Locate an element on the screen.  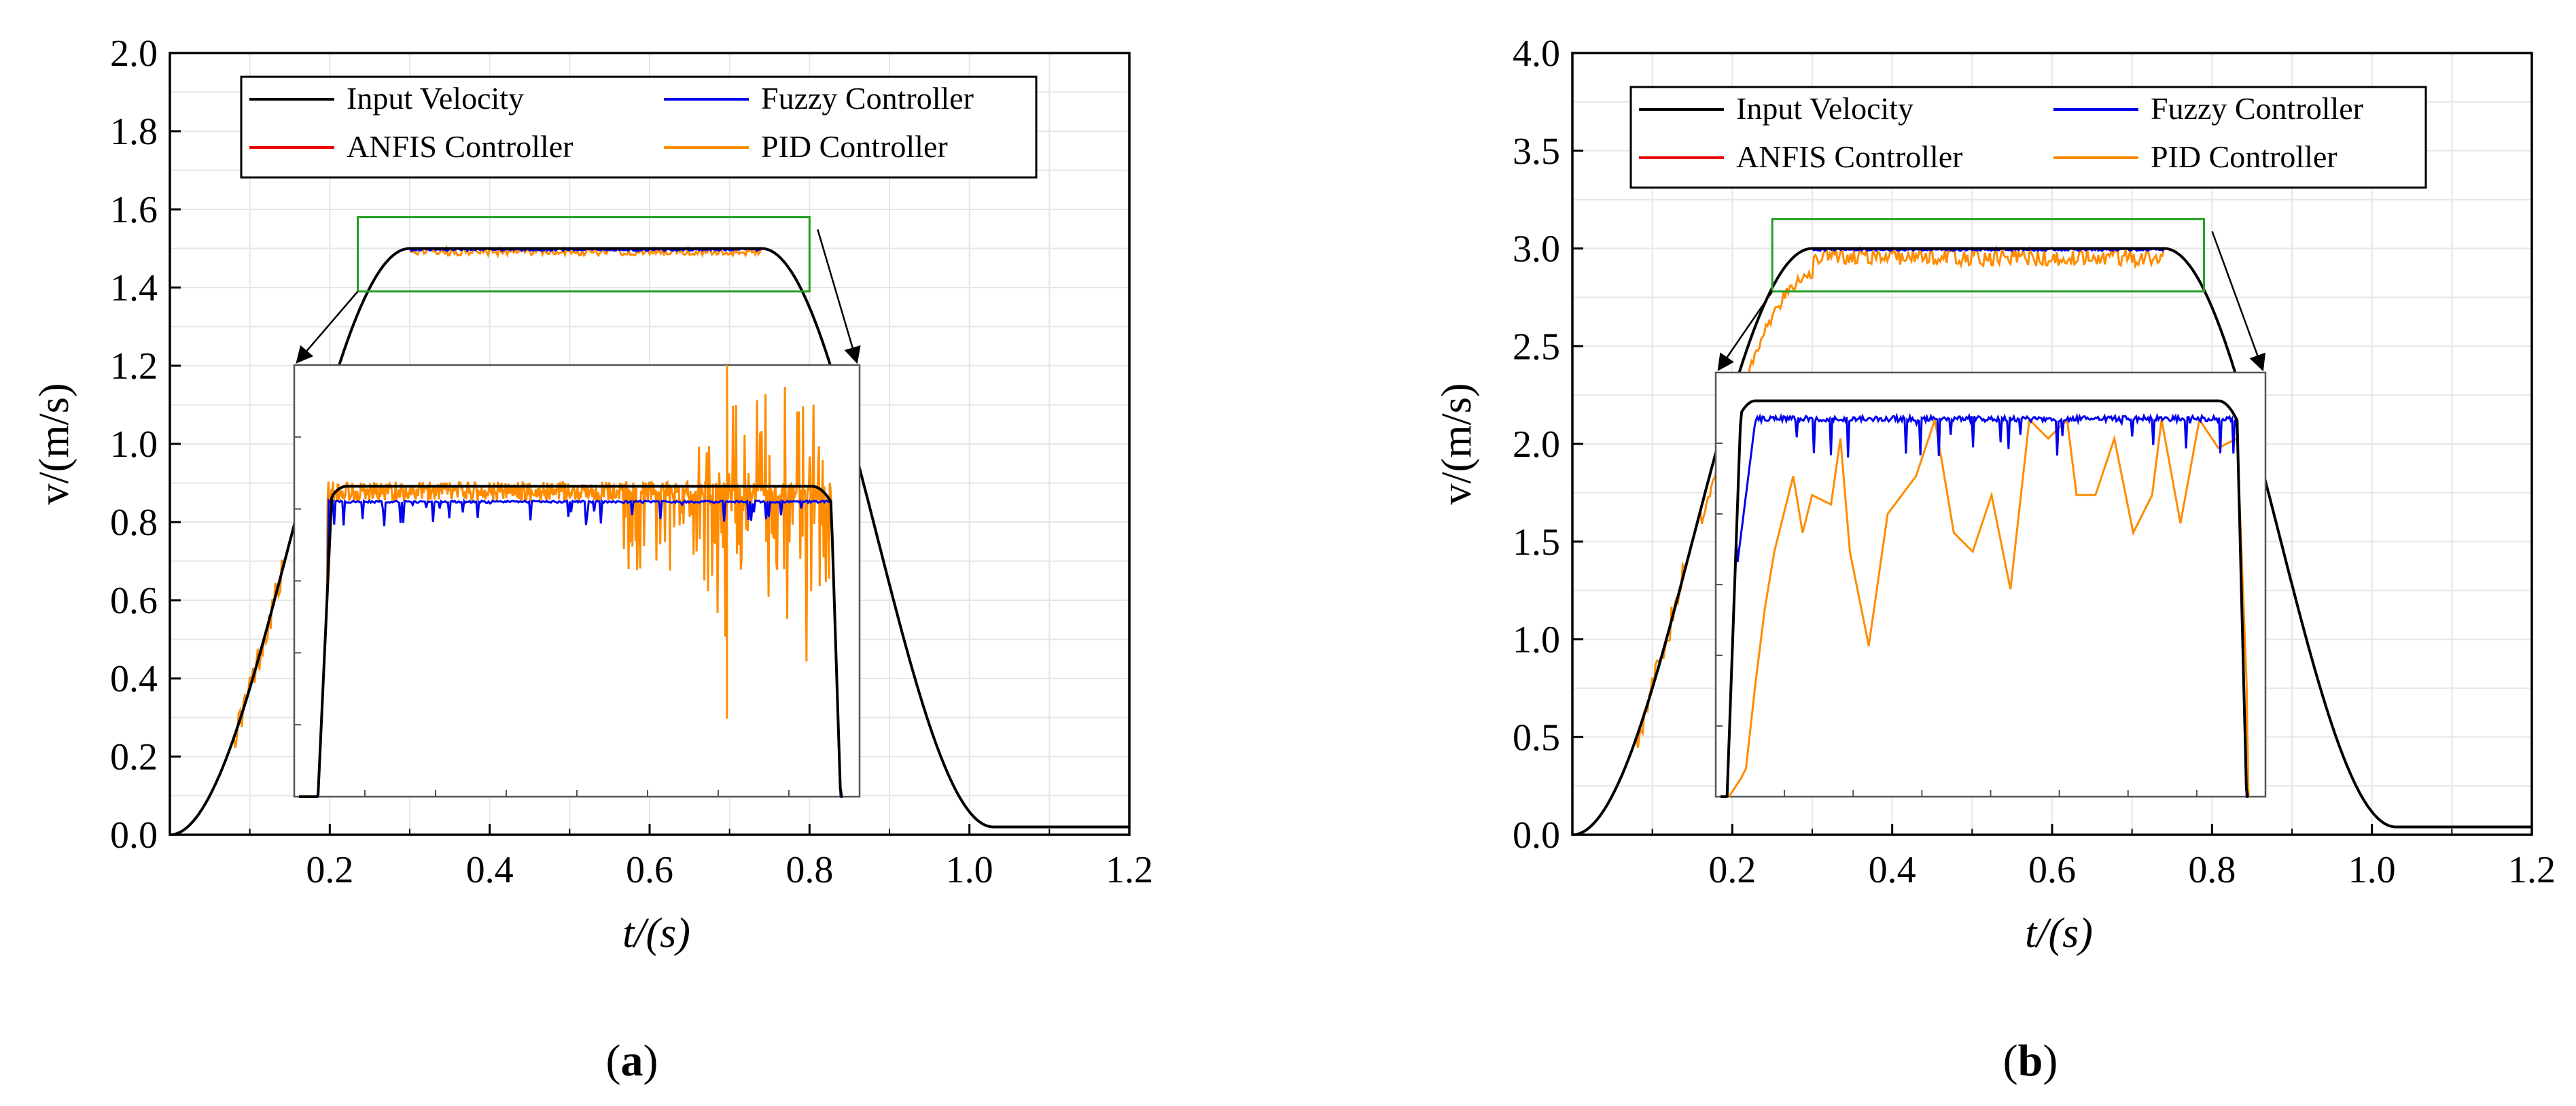
inset-series-pid-line is located at coordinates (1989, 607).